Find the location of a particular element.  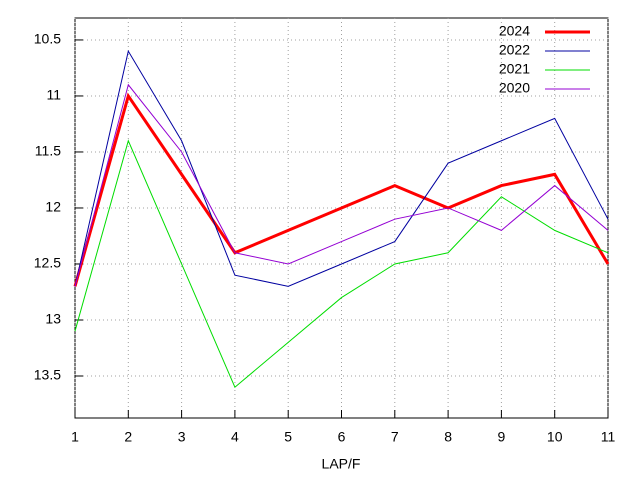

x-tick-label: 3 is located at coordinates (182, 437).